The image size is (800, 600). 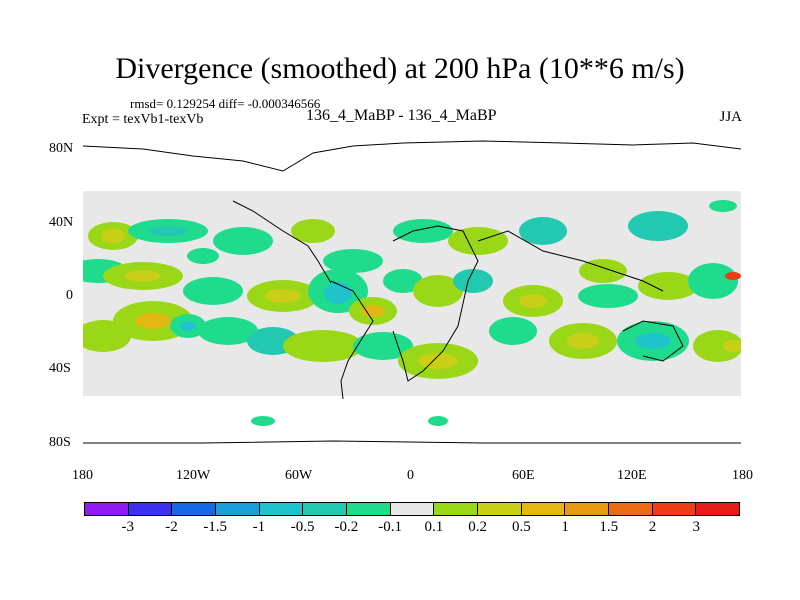 What do you see at coordinates (652, 527) in the screenshot?
I see `colorbar-label: 2` at bounding box center [652, 527].